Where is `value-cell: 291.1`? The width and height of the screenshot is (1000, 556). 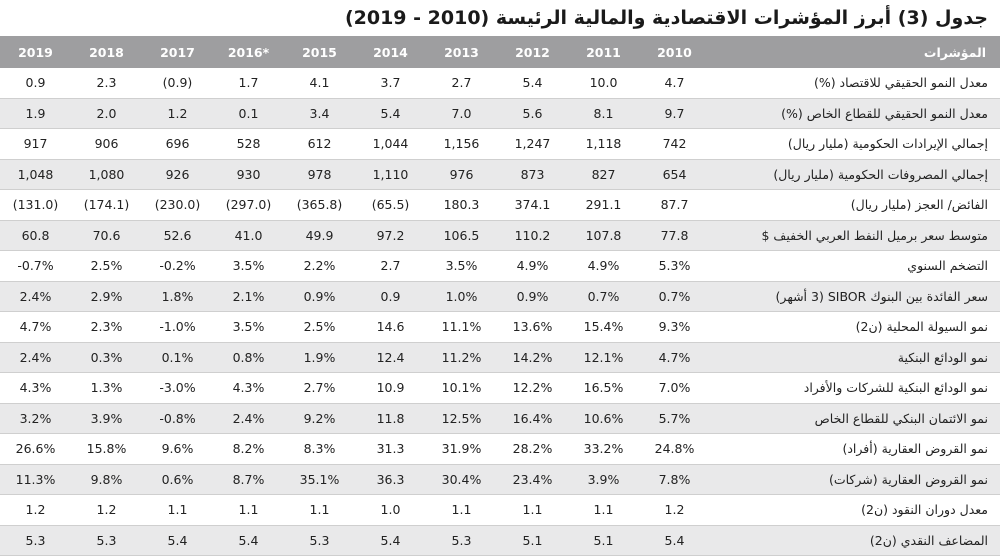
value-cell: 291.1 is located at coordinates (603, 205).